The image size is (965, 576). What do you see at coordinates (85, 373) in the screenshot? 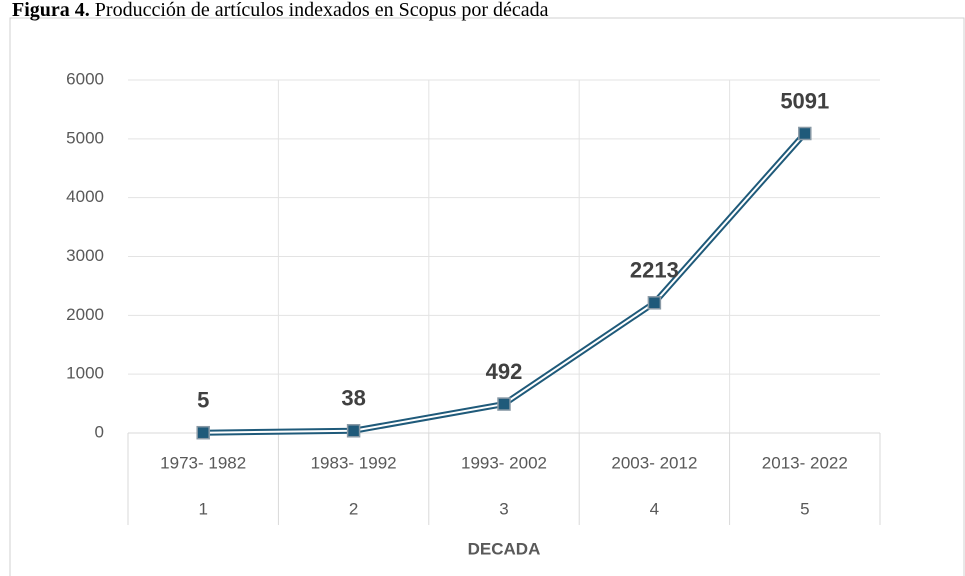
I see `y-tick-label: 1000` at bounding box center [85, 373].